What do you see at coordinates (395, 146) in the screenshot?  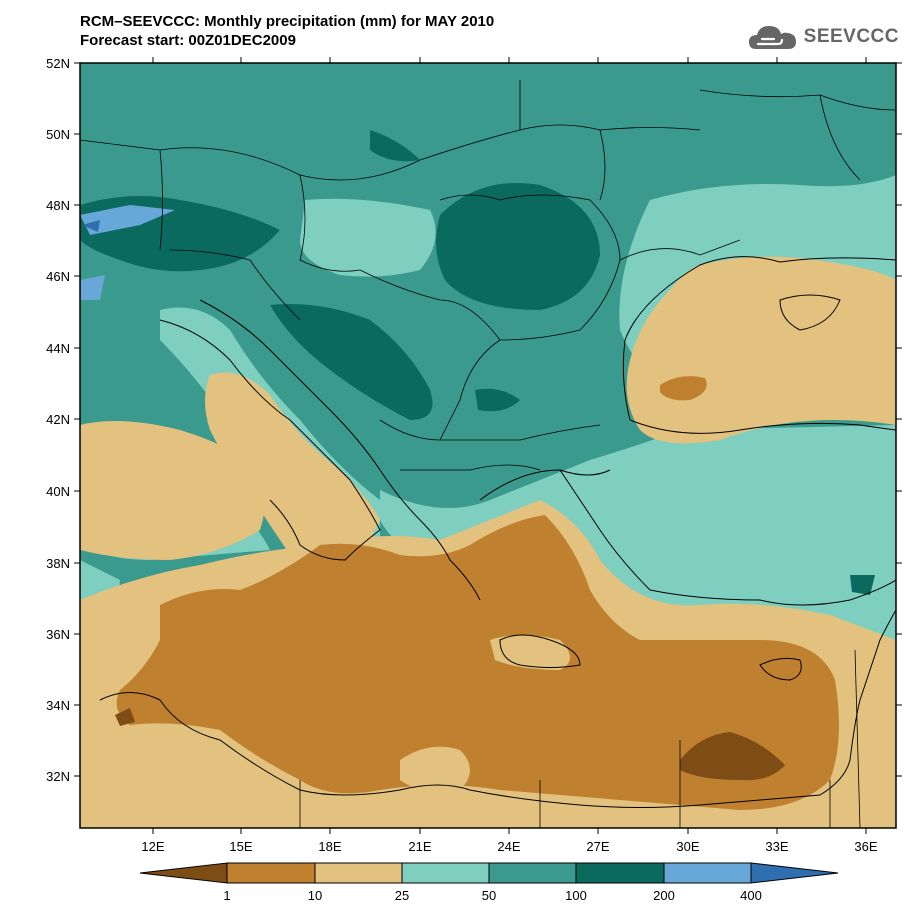 I see `field-100-200-poland` at bounding box center [395, 146].